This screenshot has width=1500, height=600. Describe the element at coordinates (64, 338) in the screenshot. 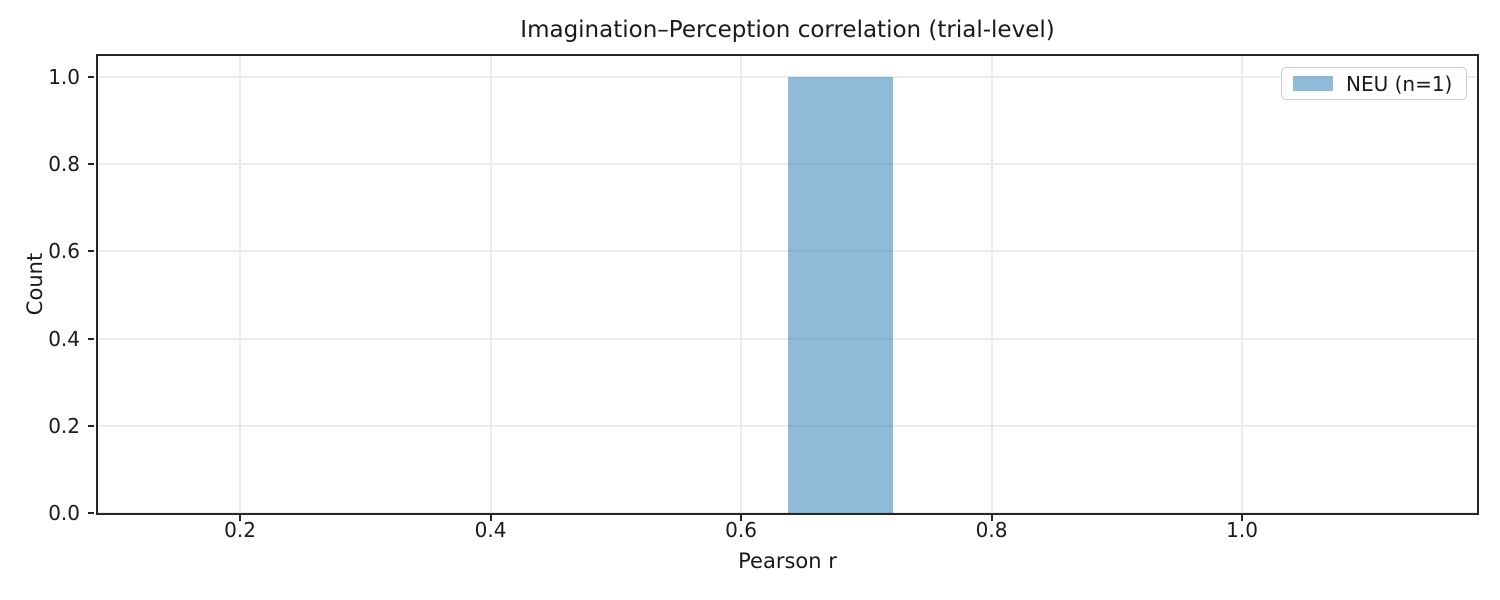

I see `y-tick-label: 0.4` at that location.